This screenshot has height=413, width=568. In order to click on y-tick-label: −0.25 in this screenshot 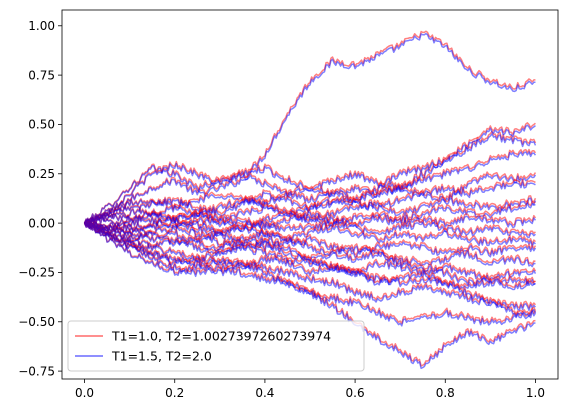, I will do `click(36, 273)`.